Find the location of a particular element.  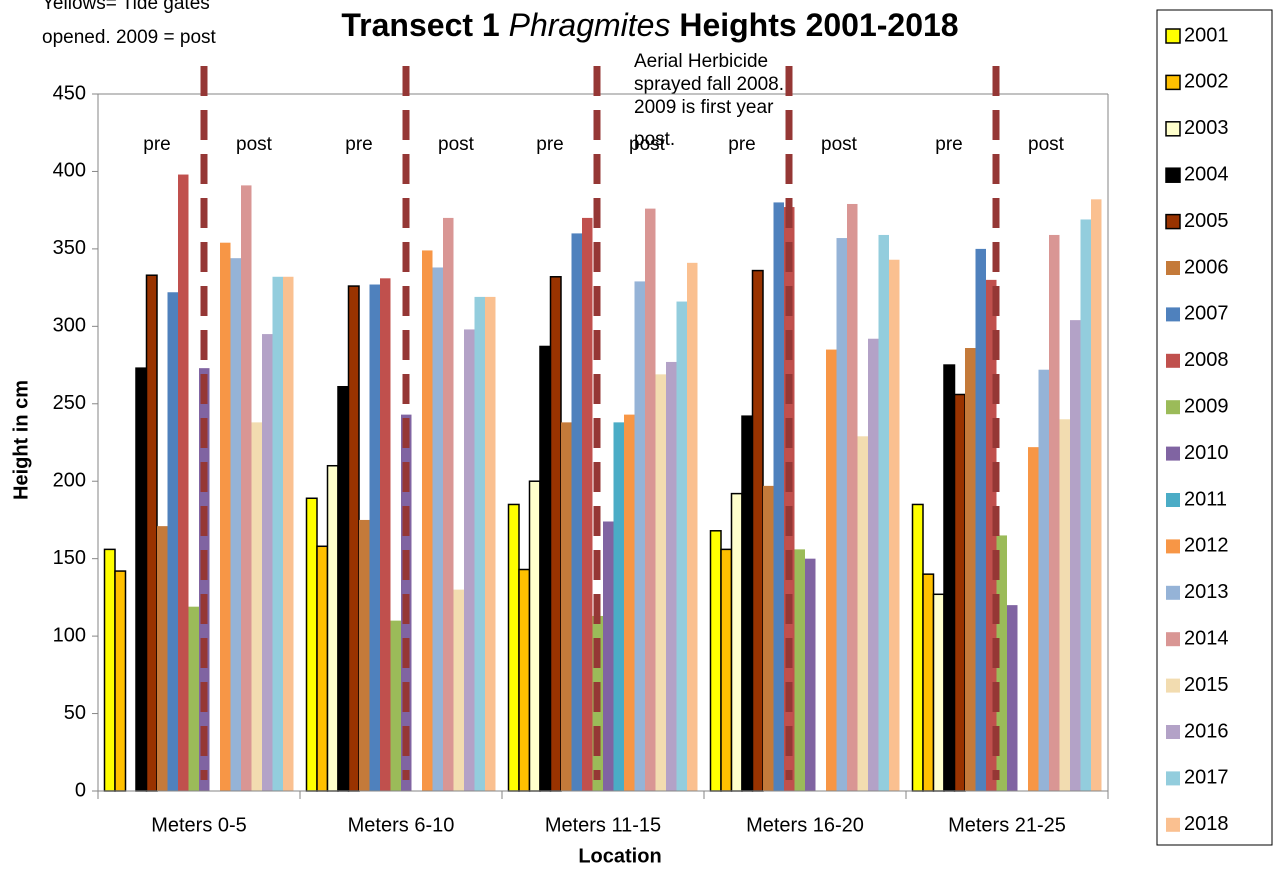

x-tick-label: Meters 6-10 is located at coordinates (401, 825).